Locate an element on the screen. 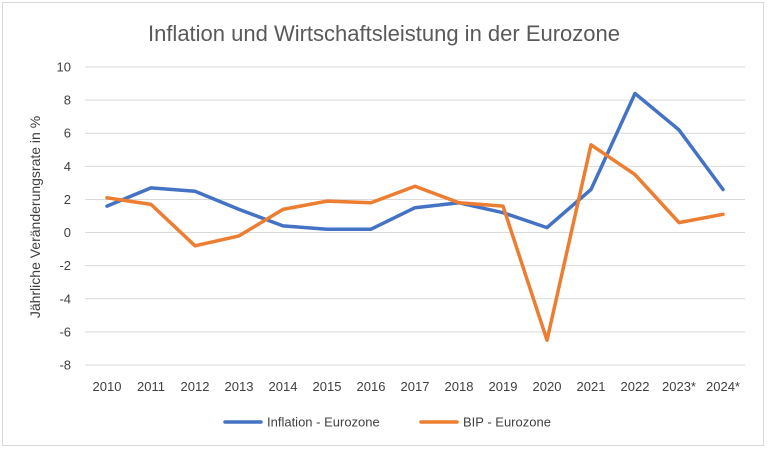  x-tick-label: 2012 is located at coordinates (195, 386).